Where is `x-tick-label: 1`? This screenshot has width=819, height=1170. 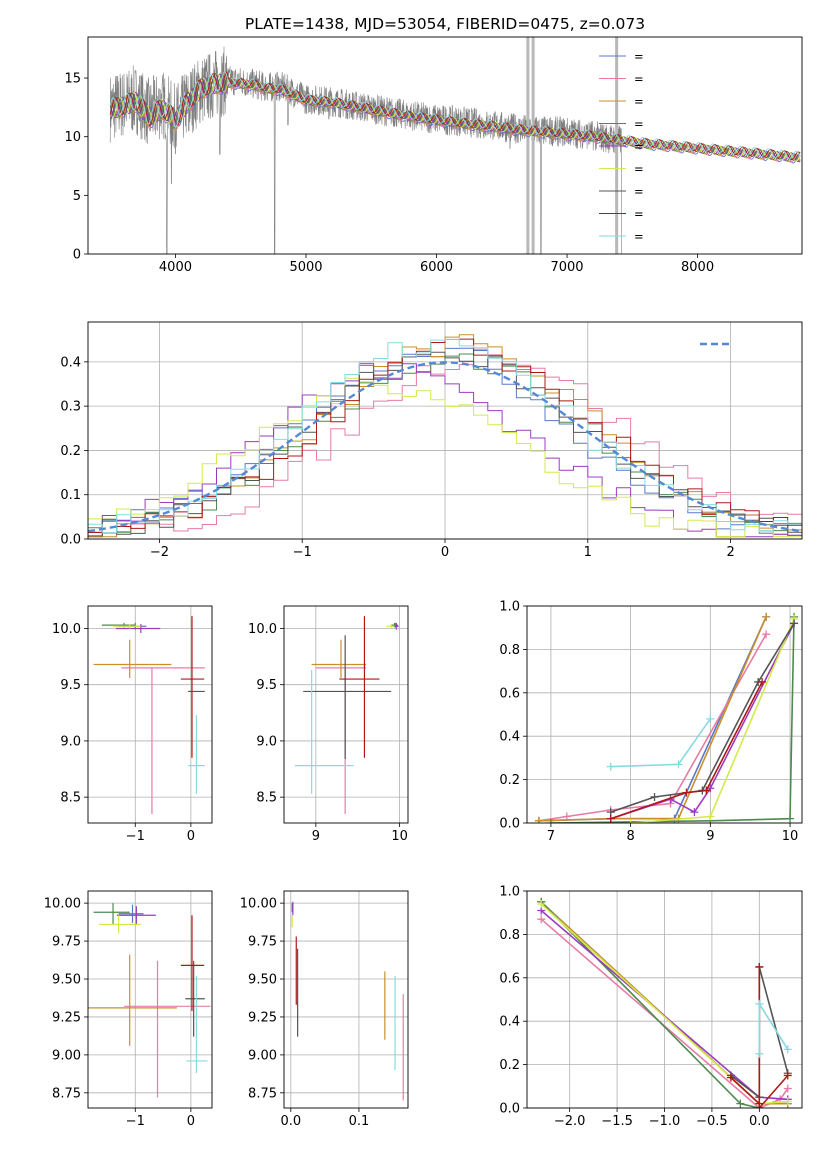
x-tick-label: 1 is located at coordinates (588, 552).